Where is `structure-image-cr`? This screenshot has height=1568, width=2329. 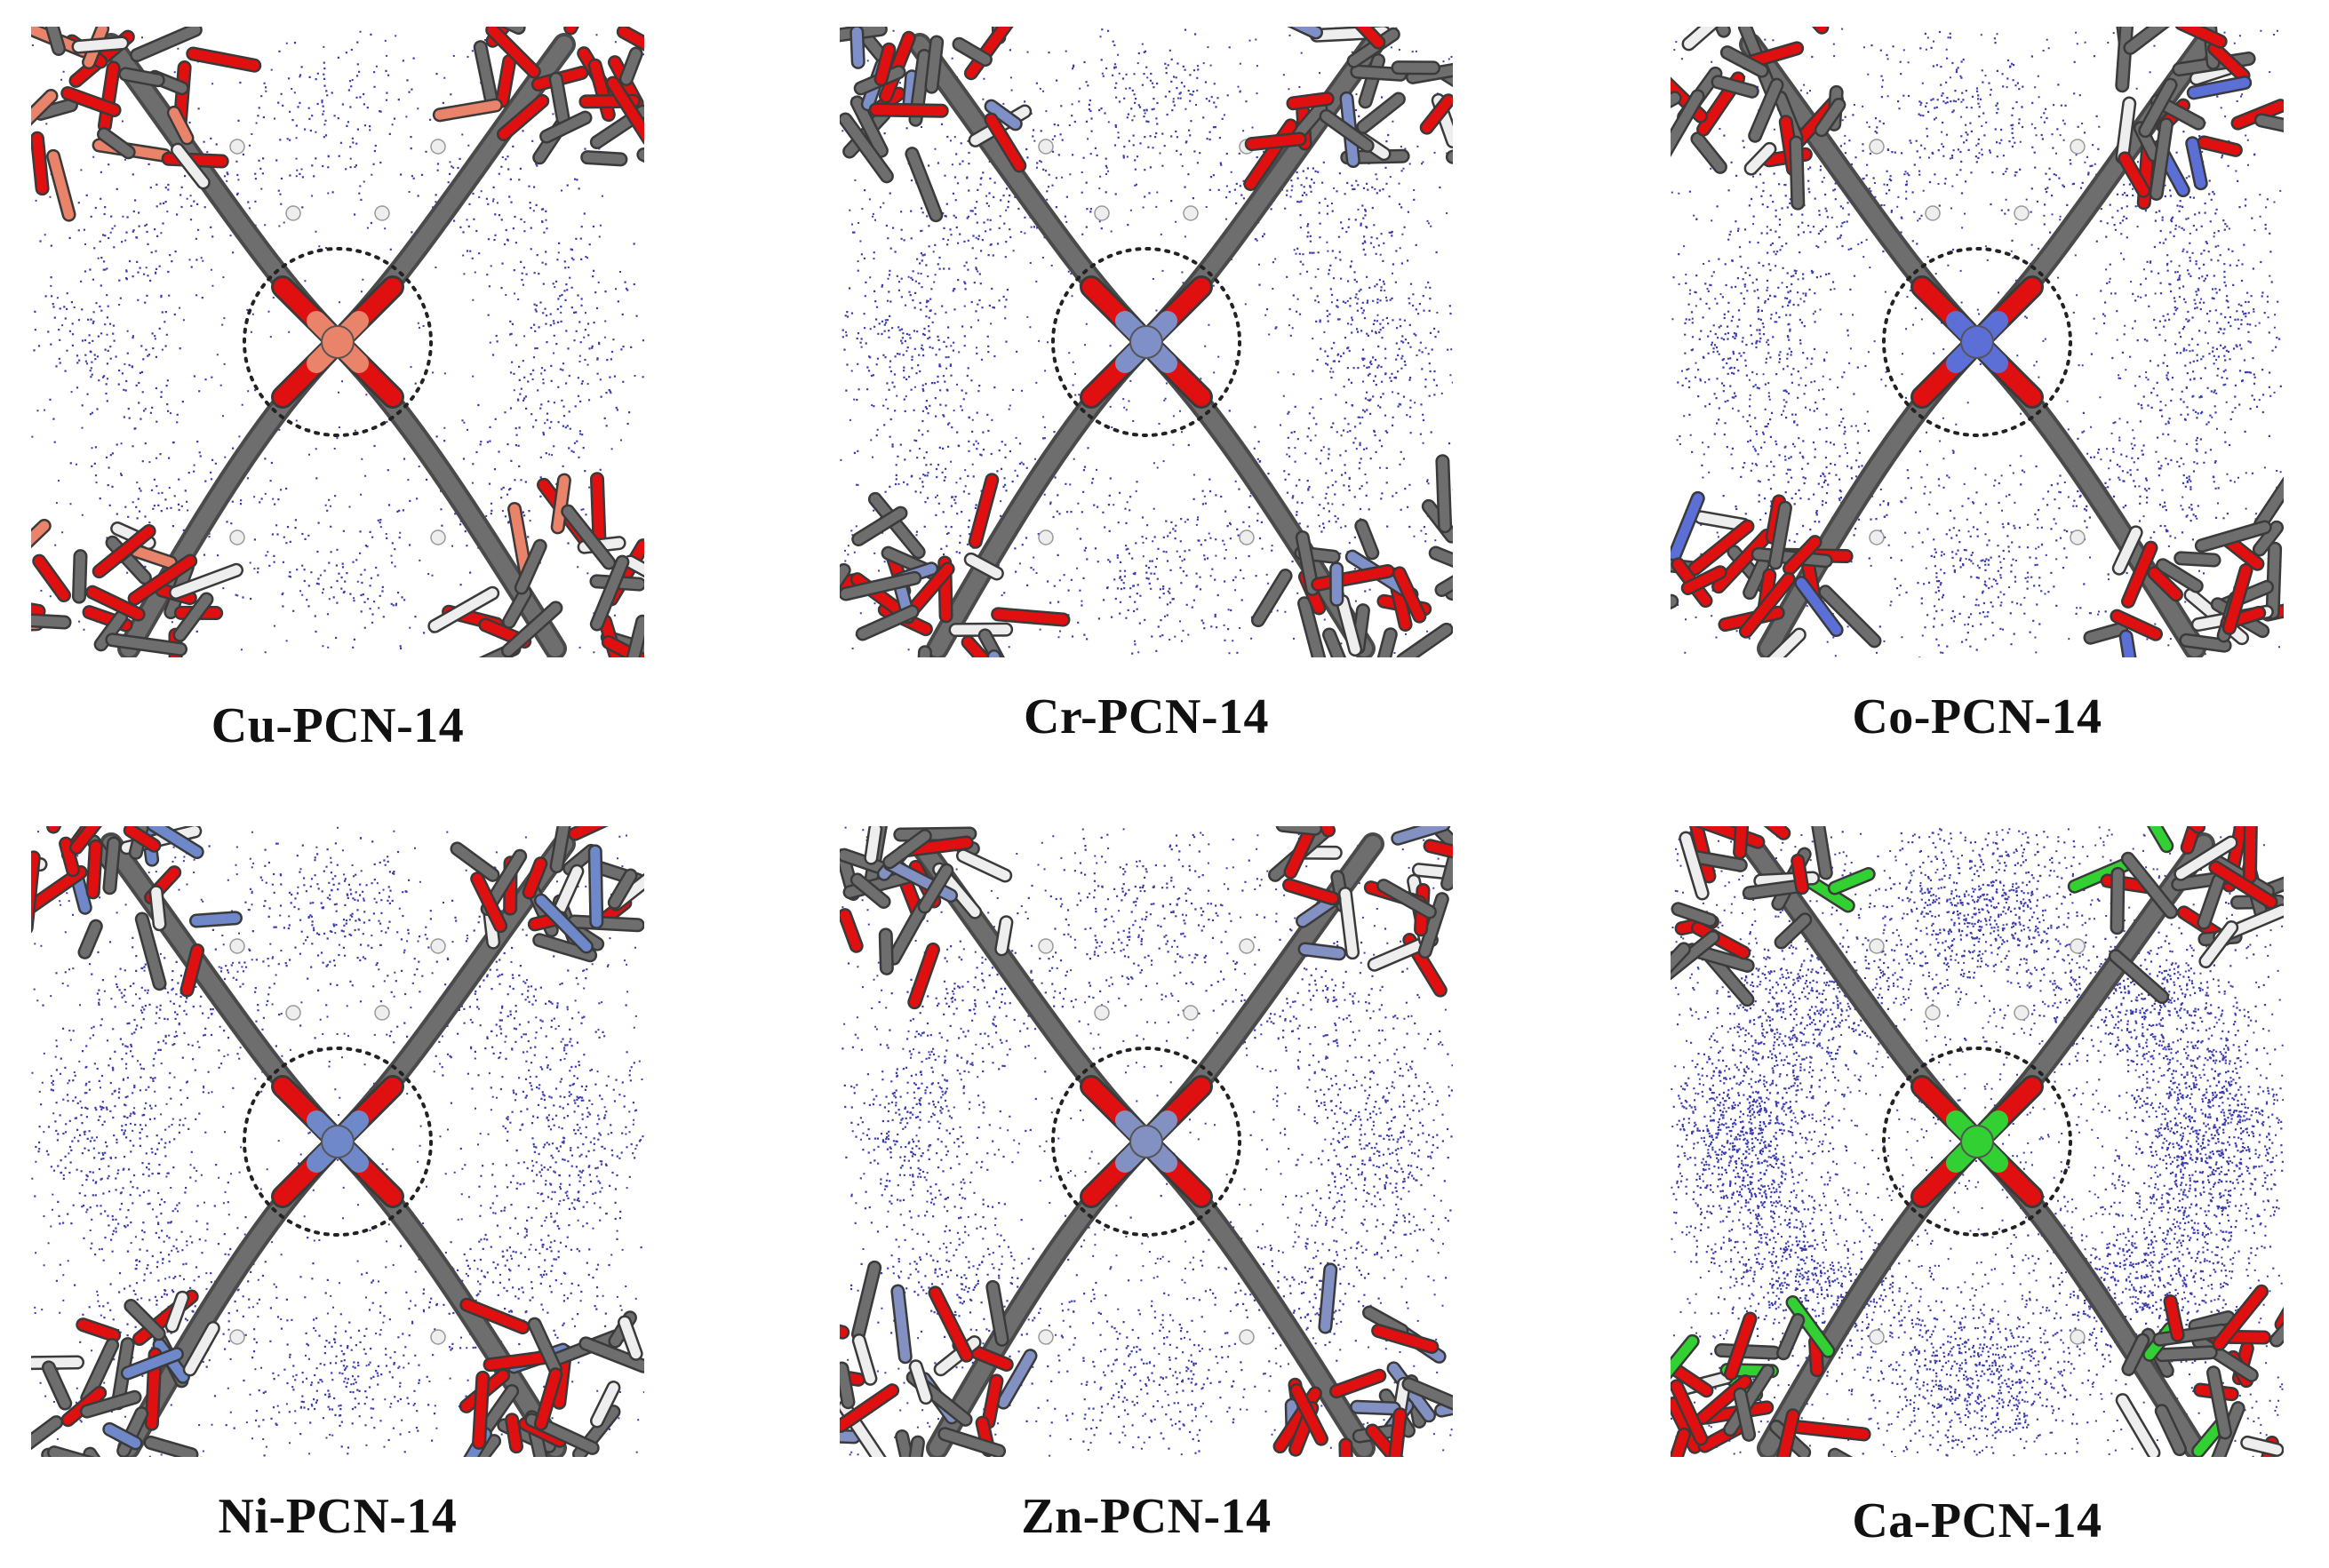
structure-image-cr is located at coordinates (1146, 342).